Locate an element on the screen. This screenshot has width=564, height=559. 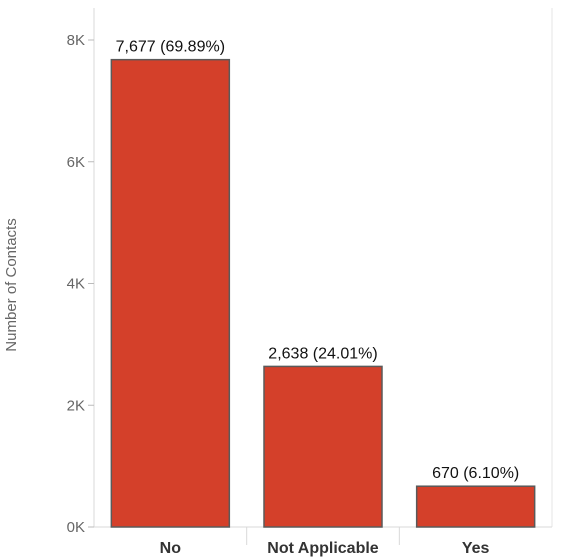
y-tick-label: 4K is located at coordinates (76, 284).